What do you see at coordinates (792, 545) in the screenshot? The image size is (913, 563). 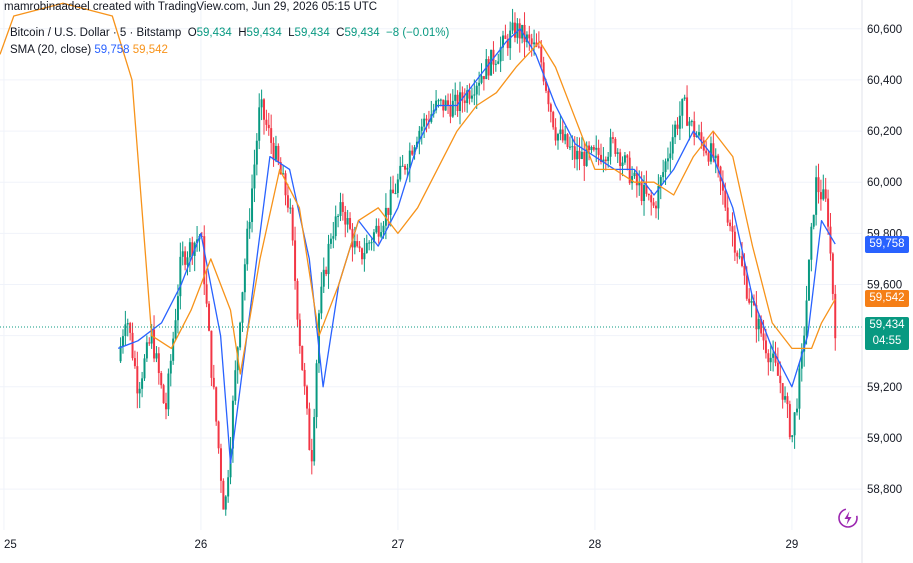 I see `x-tick-label: 29` at bounding box center [792, 545].